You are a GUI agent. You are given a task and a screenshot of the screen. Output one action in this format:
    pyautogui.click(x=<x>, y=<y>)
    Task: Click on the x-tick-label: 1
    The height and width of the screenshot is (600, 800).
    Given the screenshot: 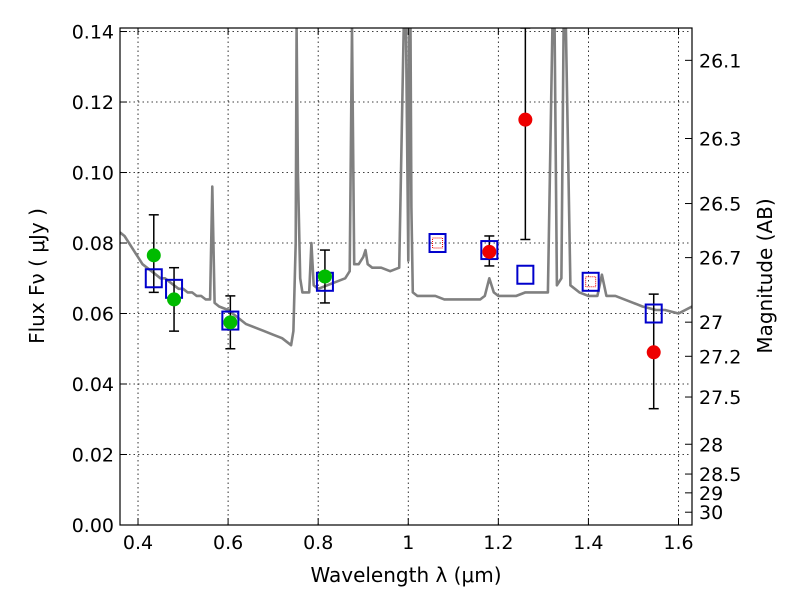 What is the action you would take?
    pyautogui.click(x=408, y=543)
    